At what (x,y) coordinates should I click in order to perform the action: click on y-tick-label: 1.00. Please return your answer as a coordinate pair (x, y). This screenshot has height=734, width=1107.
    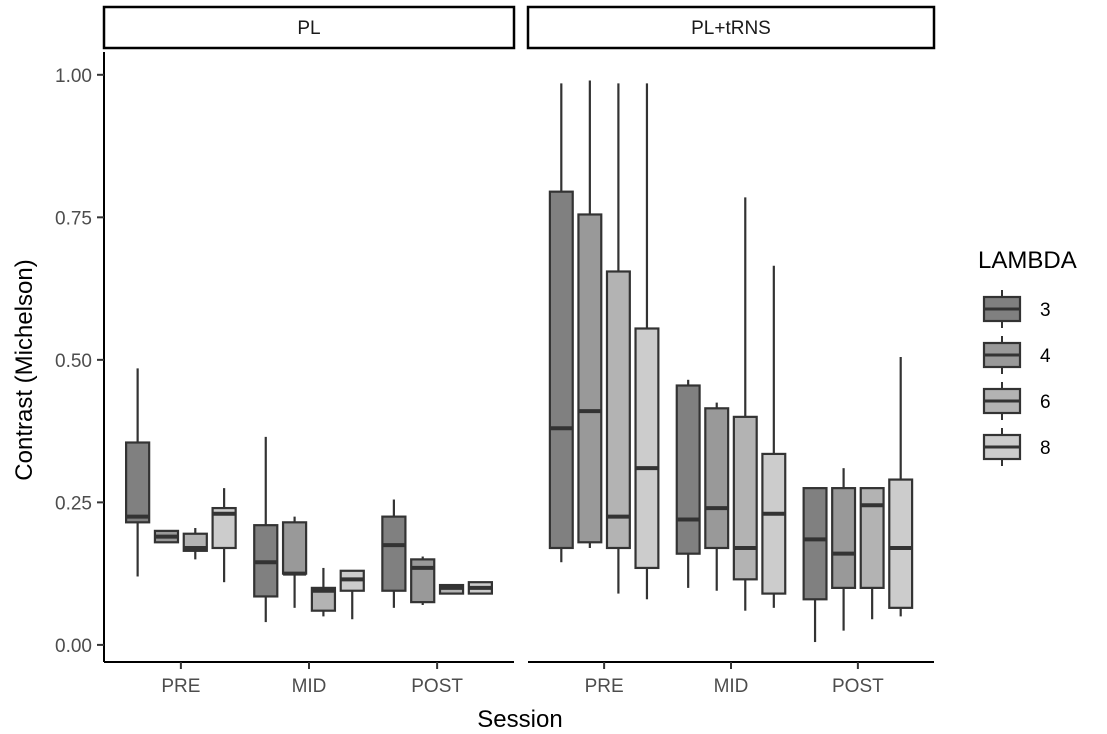
    Looking at the image, I should click on (73, 76).